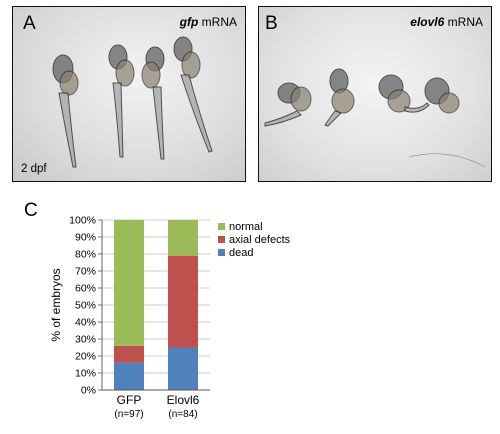 This screenshot has width=500, height=434. Describe the element at coordinates (85, 340) in the screenshot. I see `y-tick-label: 30%` at that location.